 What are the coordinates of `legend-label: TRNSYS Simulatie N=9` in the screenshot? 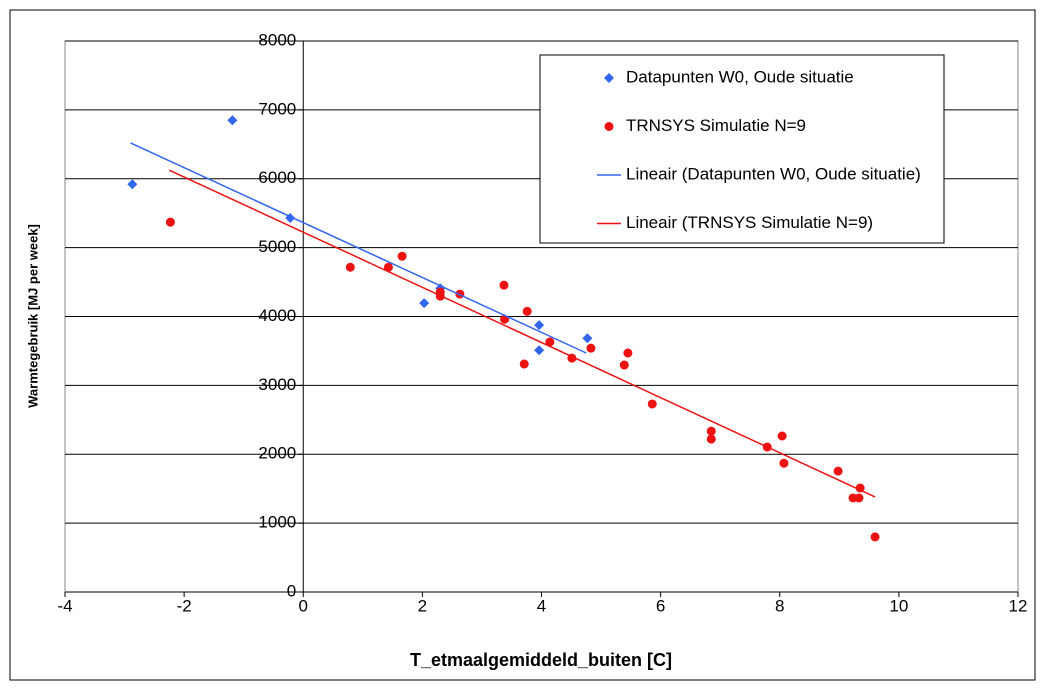 It's located at (716, 125).